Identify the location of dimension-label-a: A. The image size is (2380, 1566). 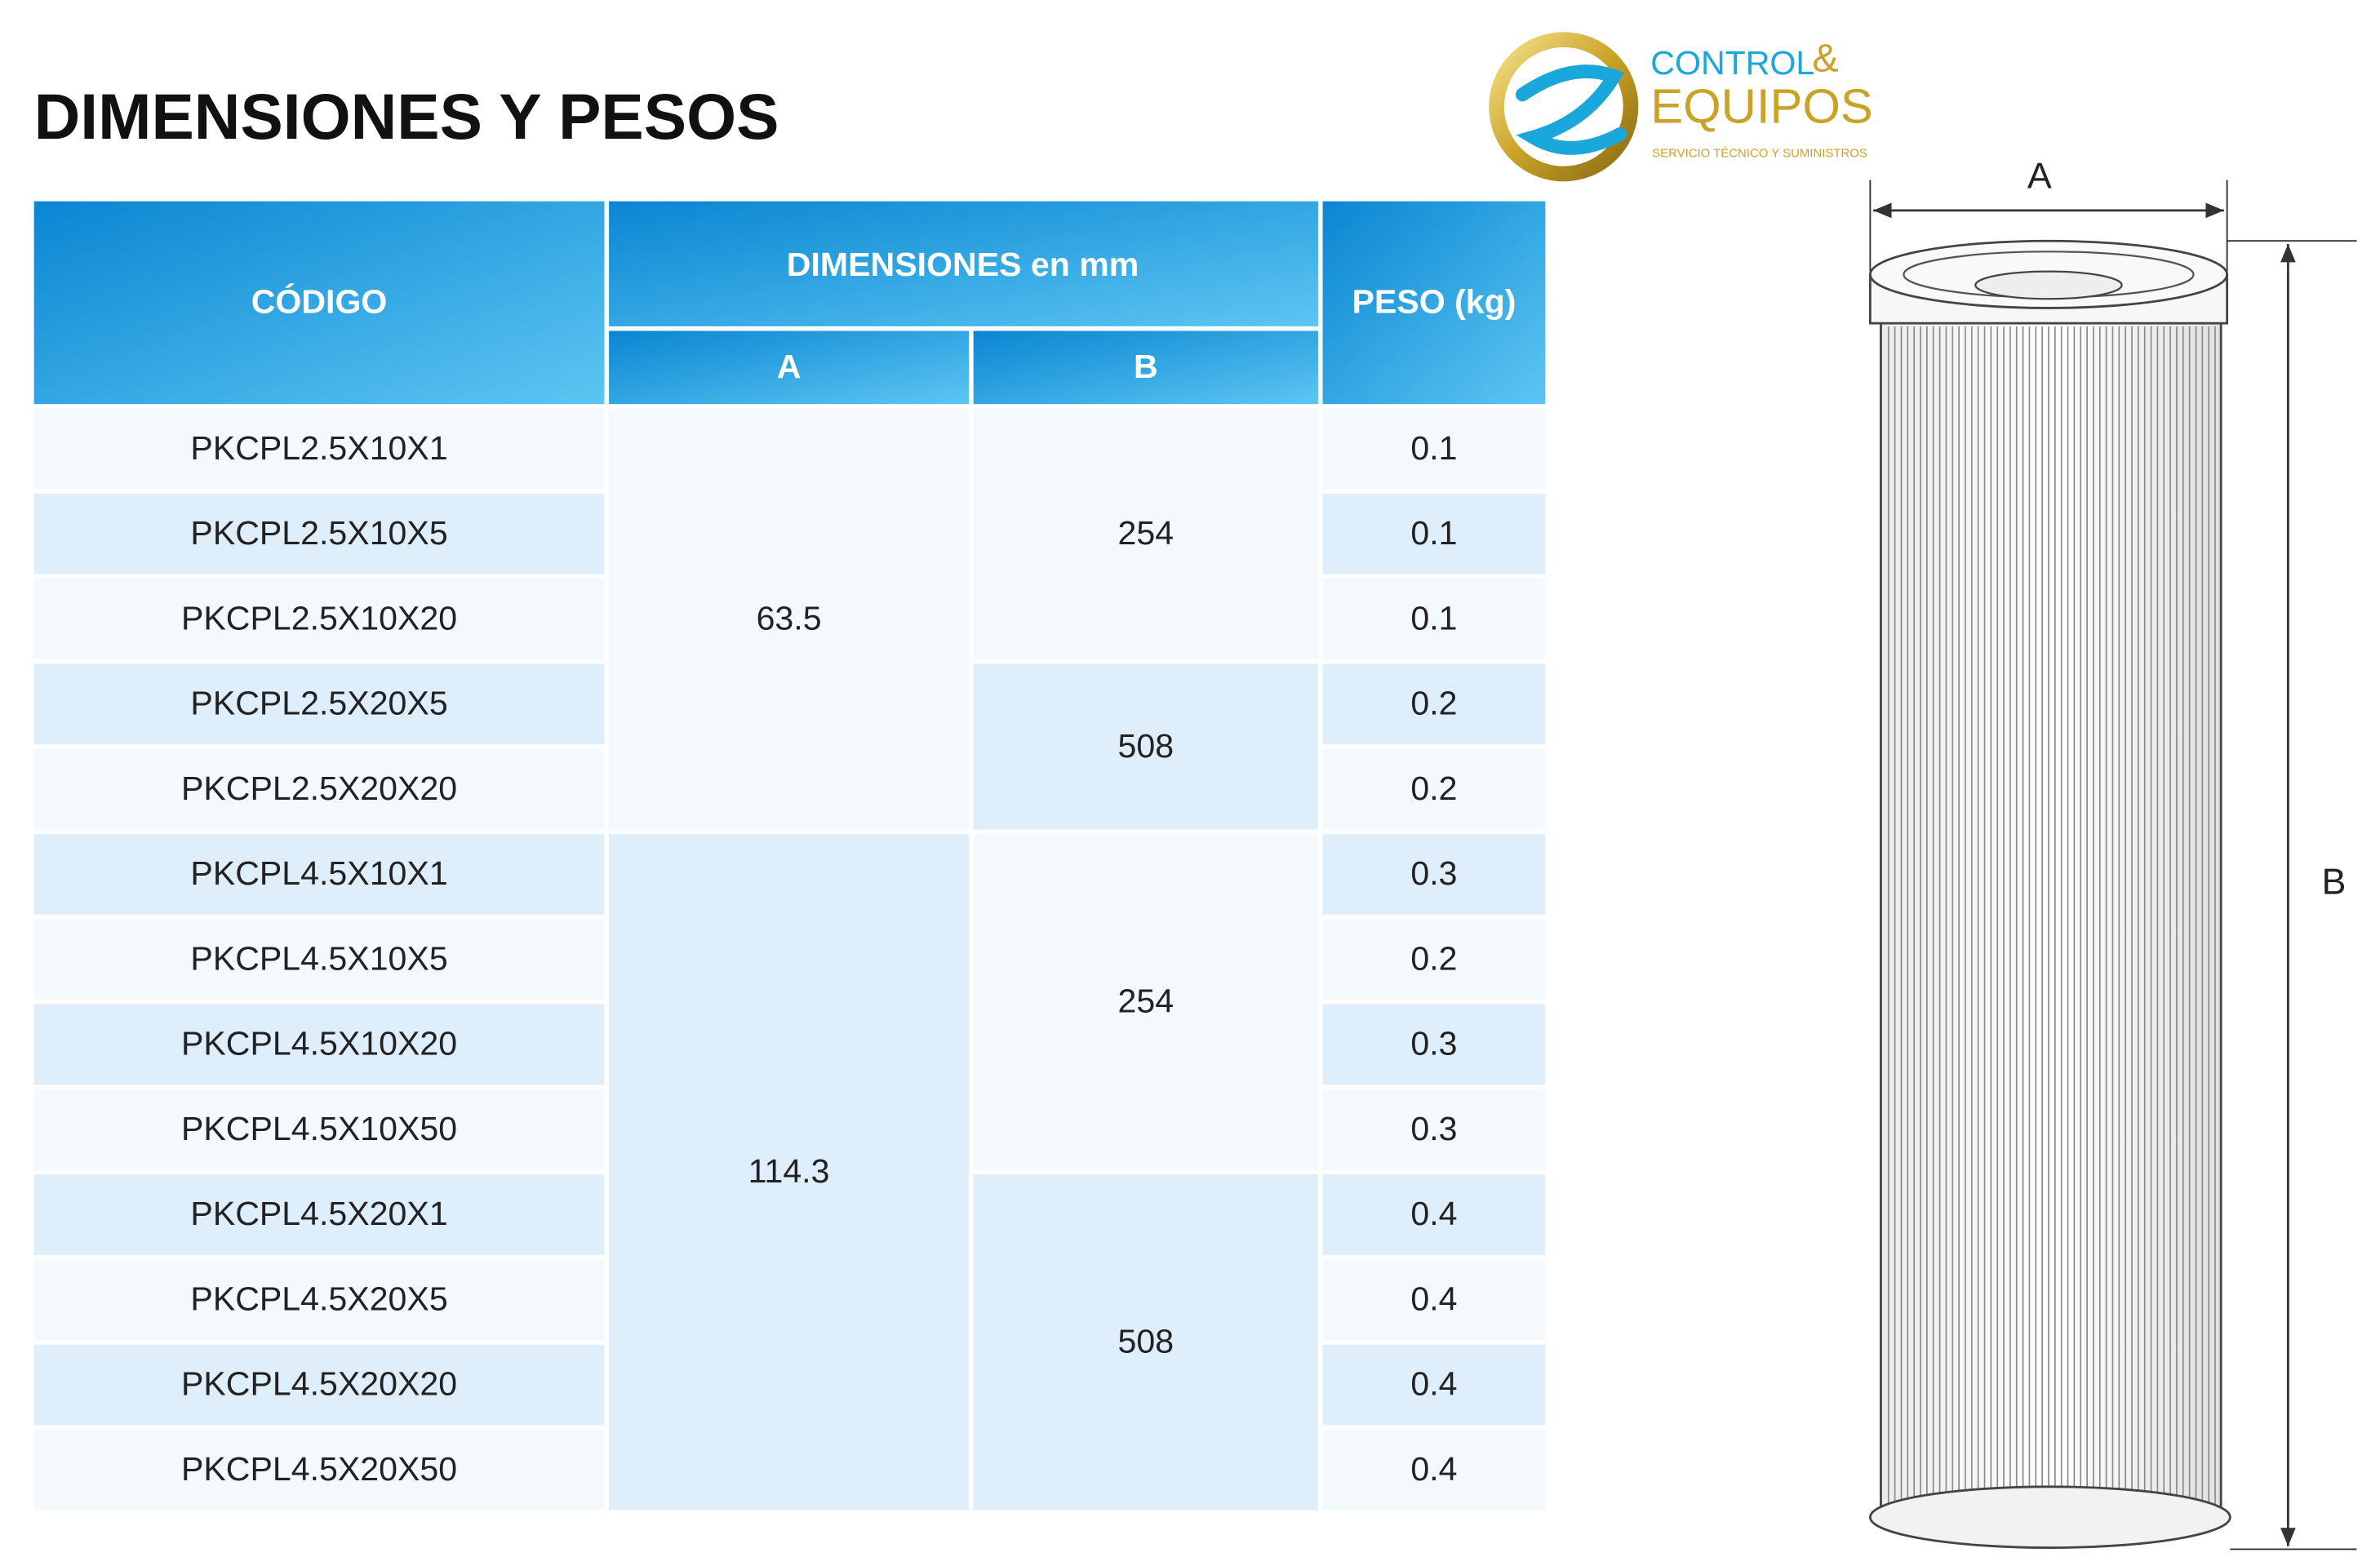
(2040, 175).